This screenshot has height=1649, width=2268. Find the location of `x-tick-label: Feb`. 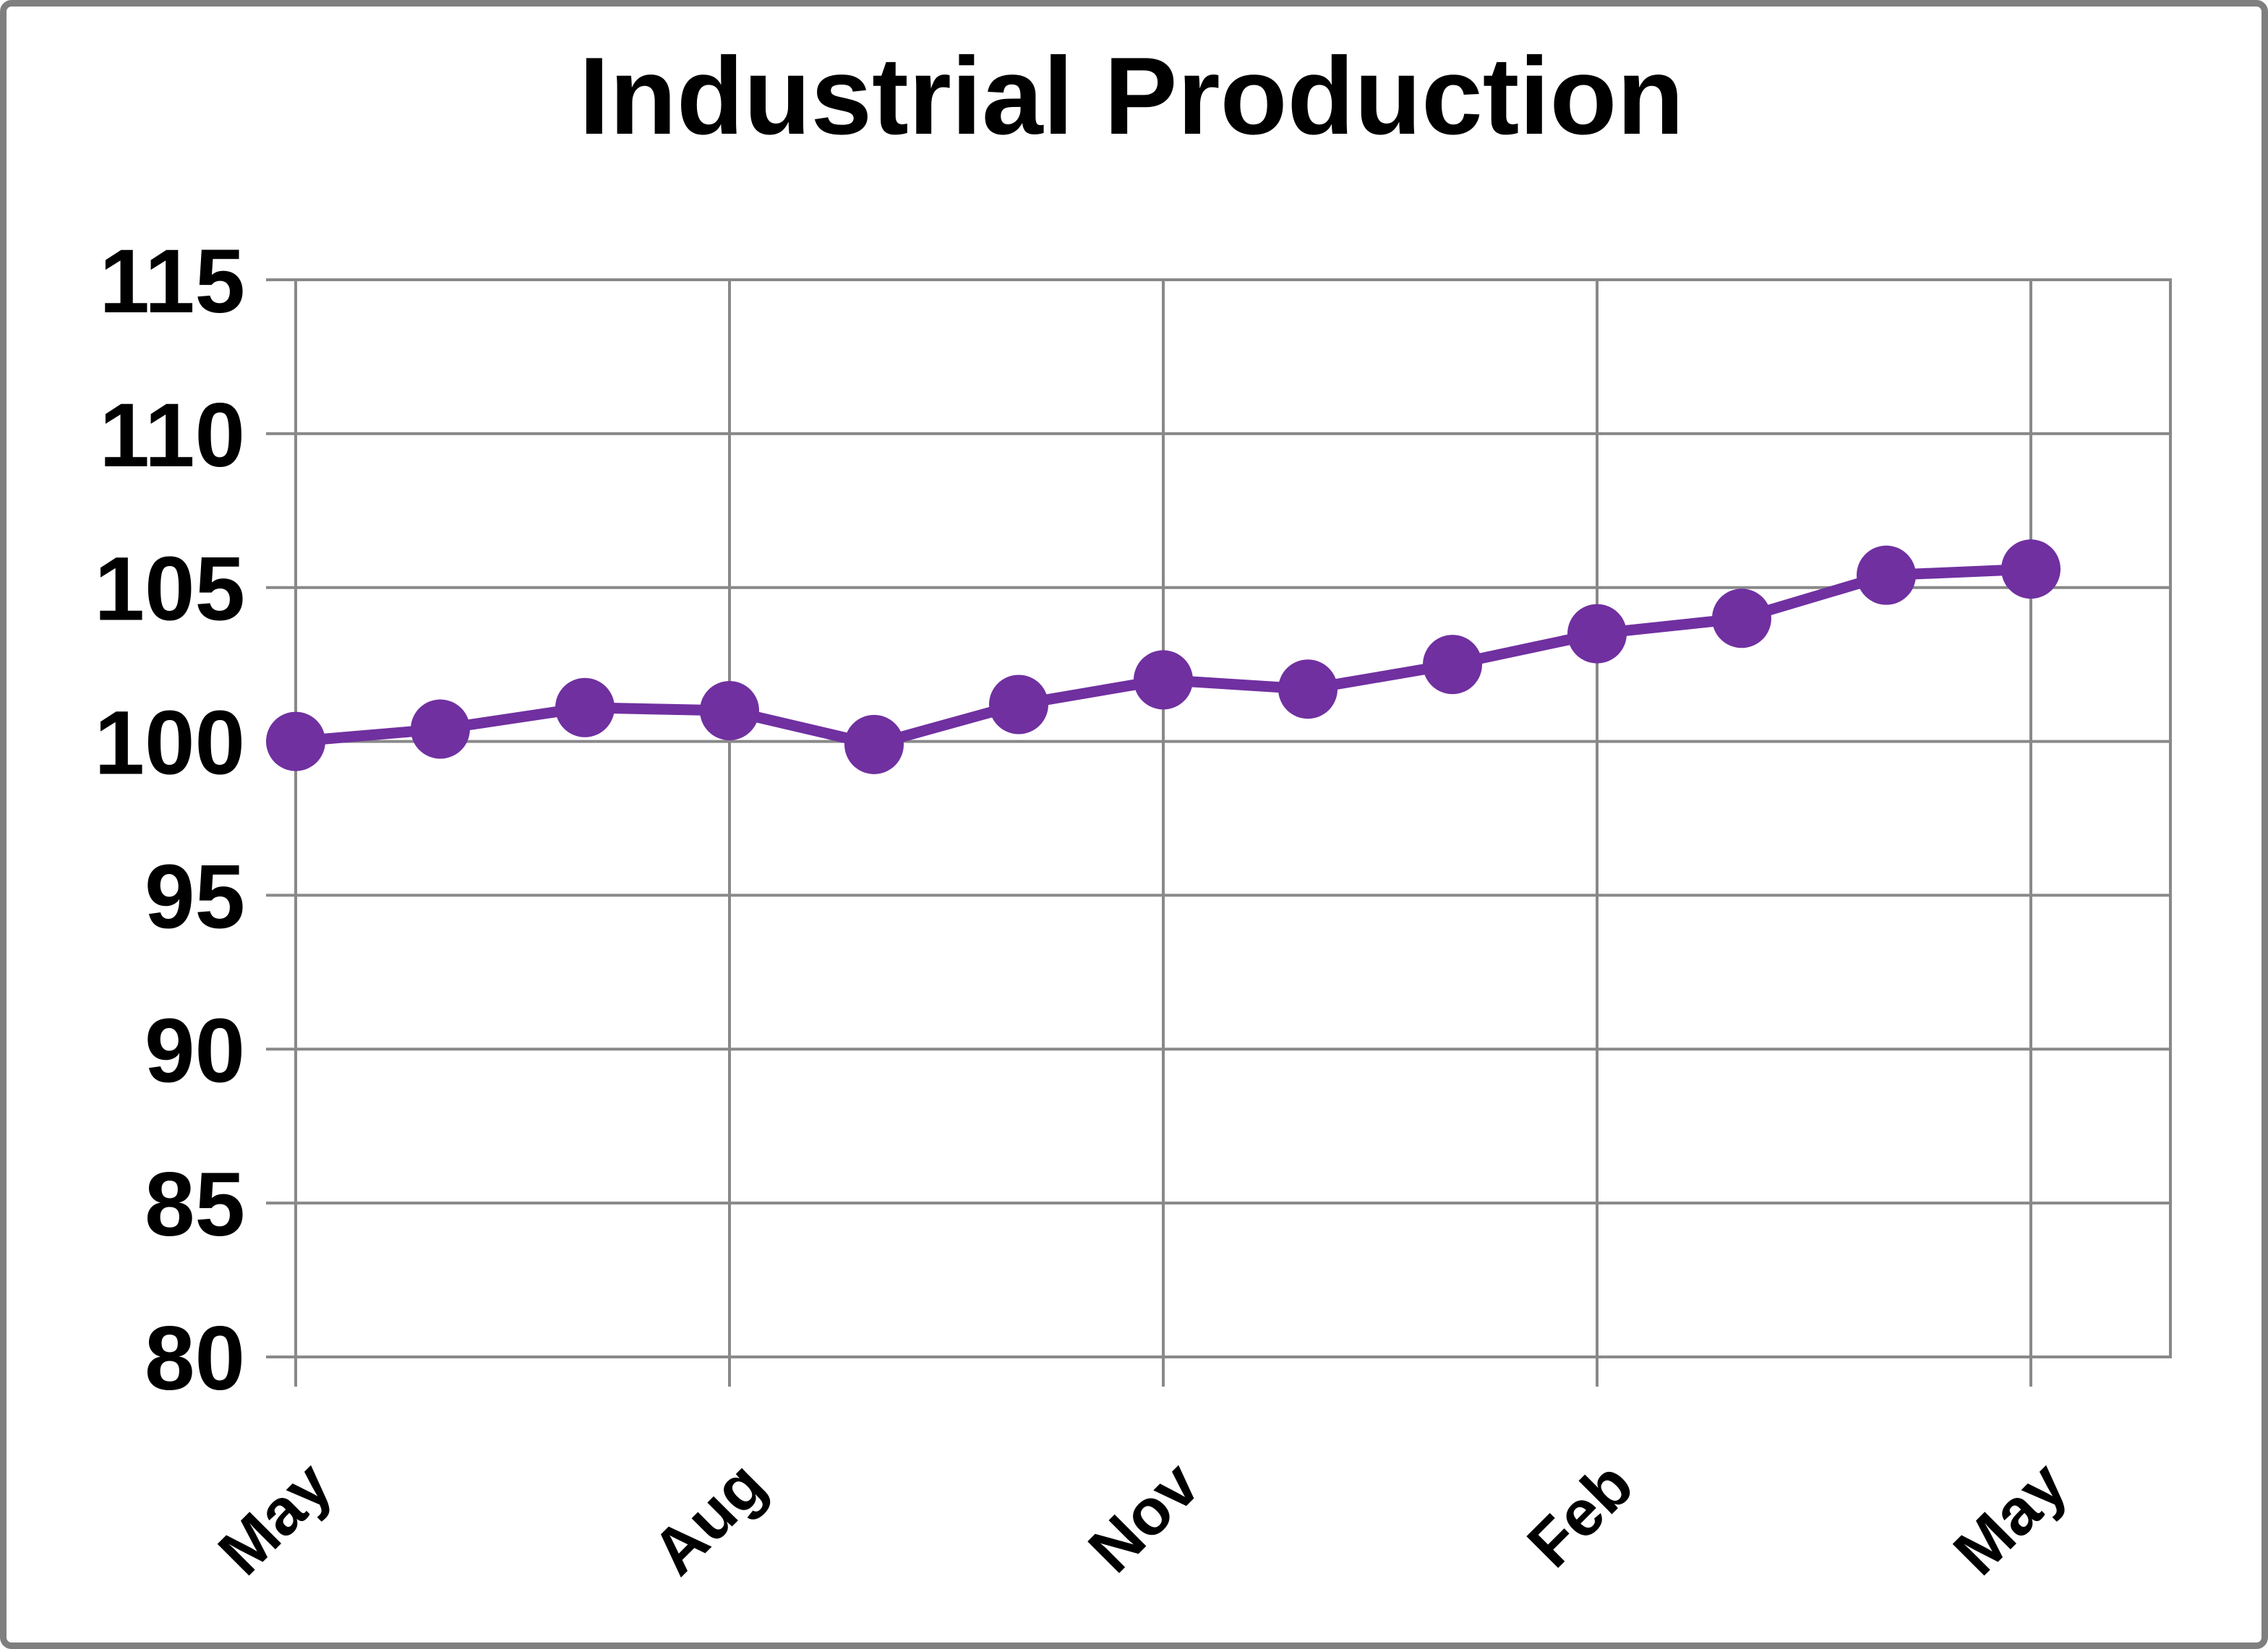

x-tick-label: Feb is located at coordinates (1580, 1514).